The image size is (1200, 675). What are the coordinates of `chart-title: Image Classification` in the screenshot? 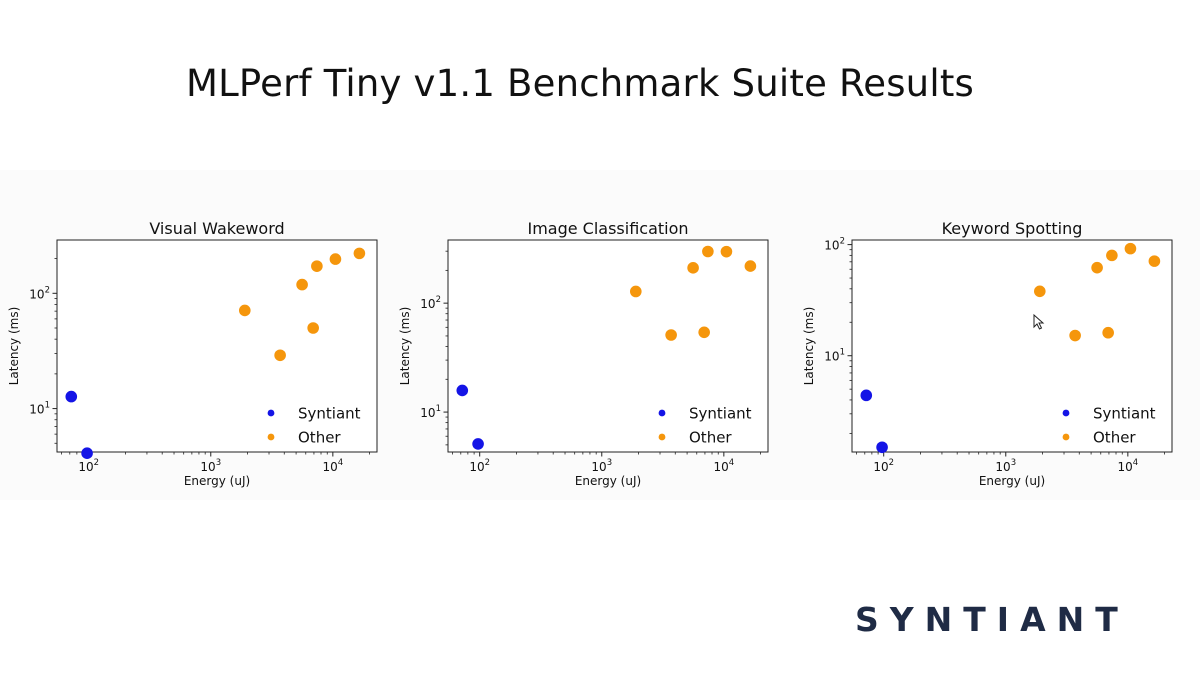 It's located at (607, 228).